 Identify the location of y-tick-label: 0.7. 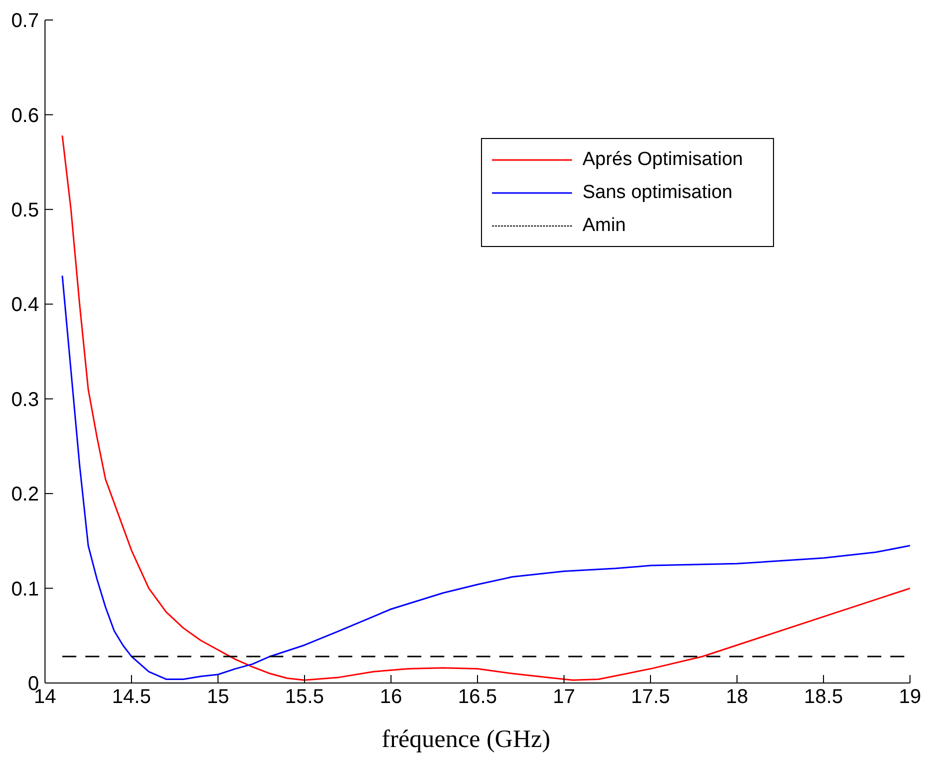
(25, 21).